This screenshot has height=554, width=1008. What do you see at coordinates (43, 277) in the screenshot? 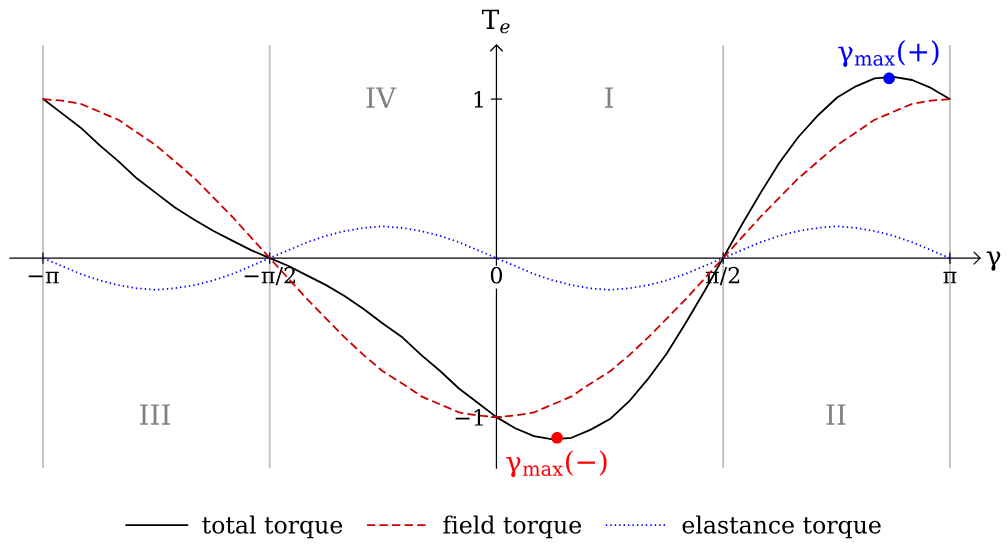
I see `x-tick-label: −π` at bounding box center [43, 277].